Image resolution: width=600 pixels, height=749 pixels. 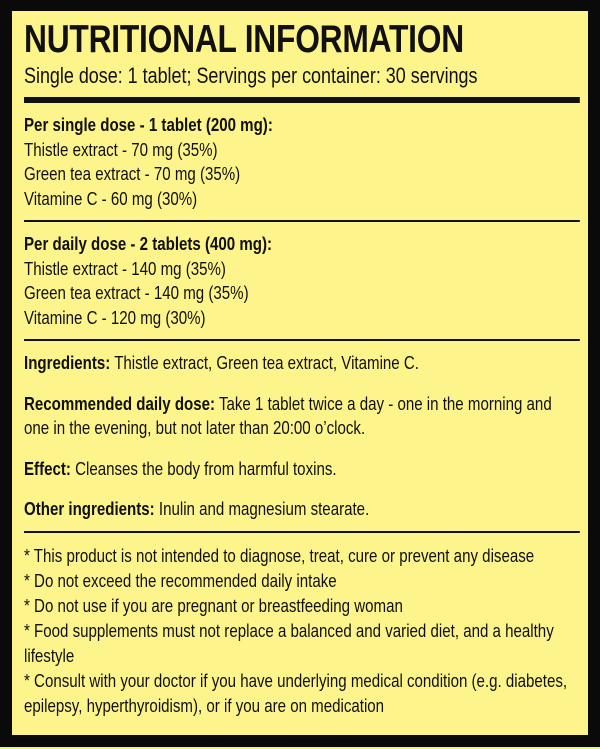 I want to click on other-ingredients-text: Inulin and magnesium stearate., so click(x=262, y=508).